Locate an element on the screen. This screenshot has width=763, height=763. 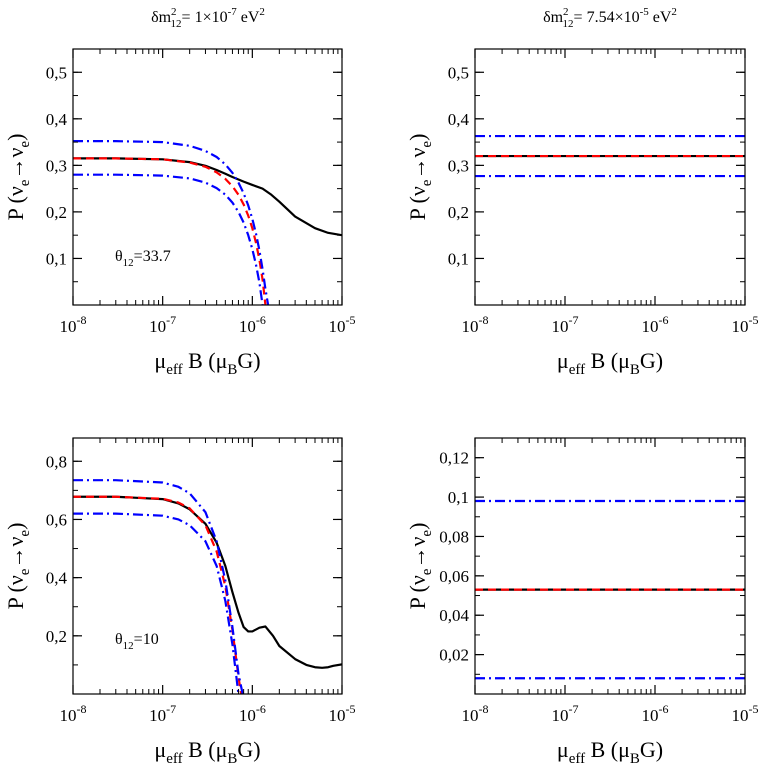
y-tick-label: 0,3 is located at coordinates (56, 165).